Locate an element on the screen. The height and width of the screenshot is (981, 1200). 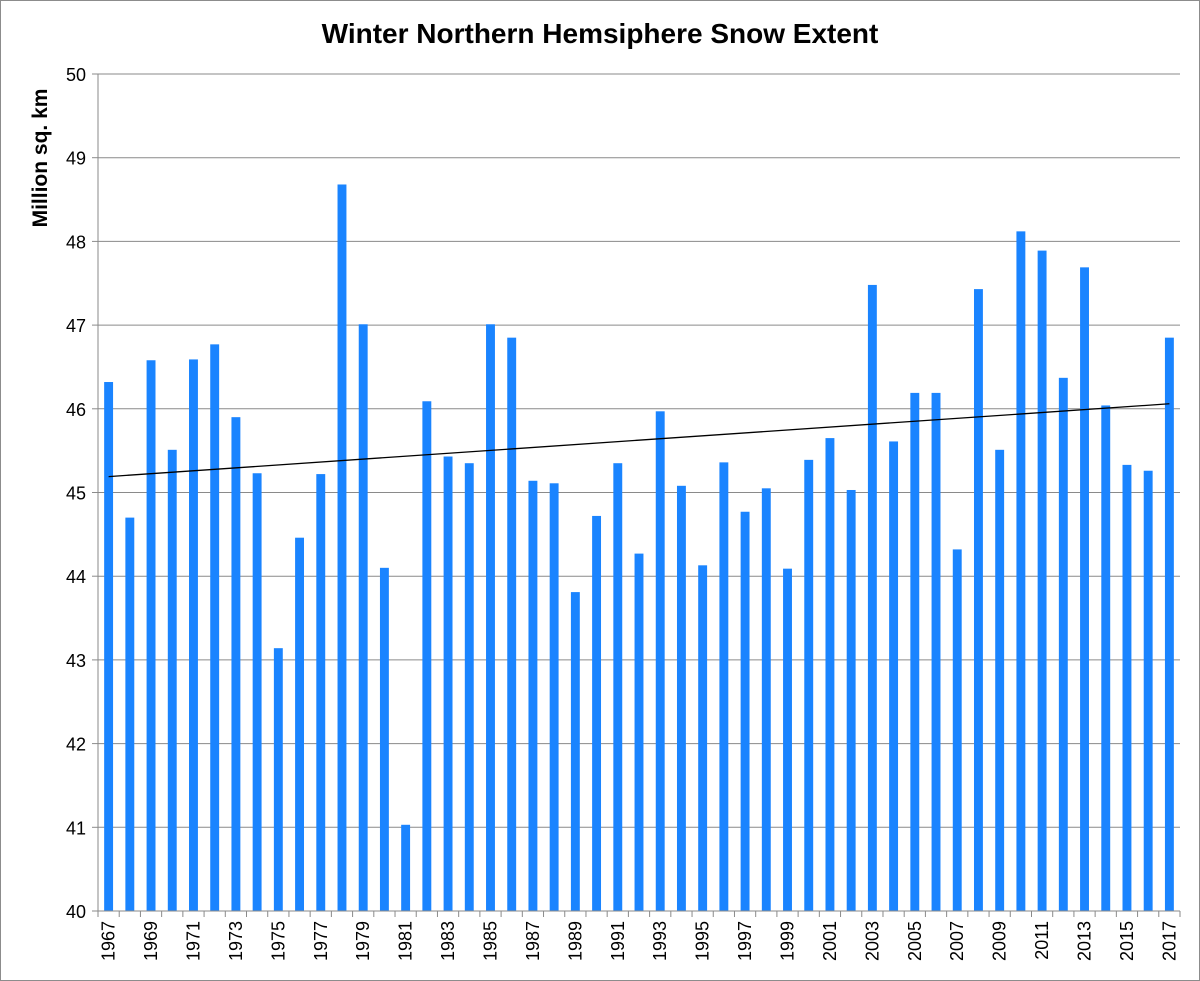
x-tick-label: 1977 is located at coordinates (321, 941).